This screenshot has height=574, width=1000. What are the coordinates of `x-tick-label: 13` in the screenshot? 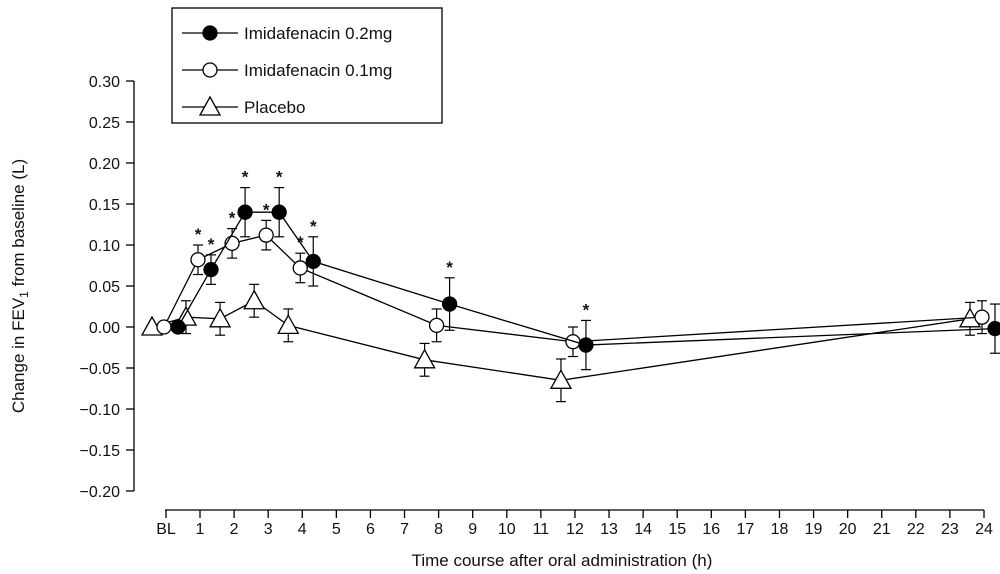 It's located at (609, 529).